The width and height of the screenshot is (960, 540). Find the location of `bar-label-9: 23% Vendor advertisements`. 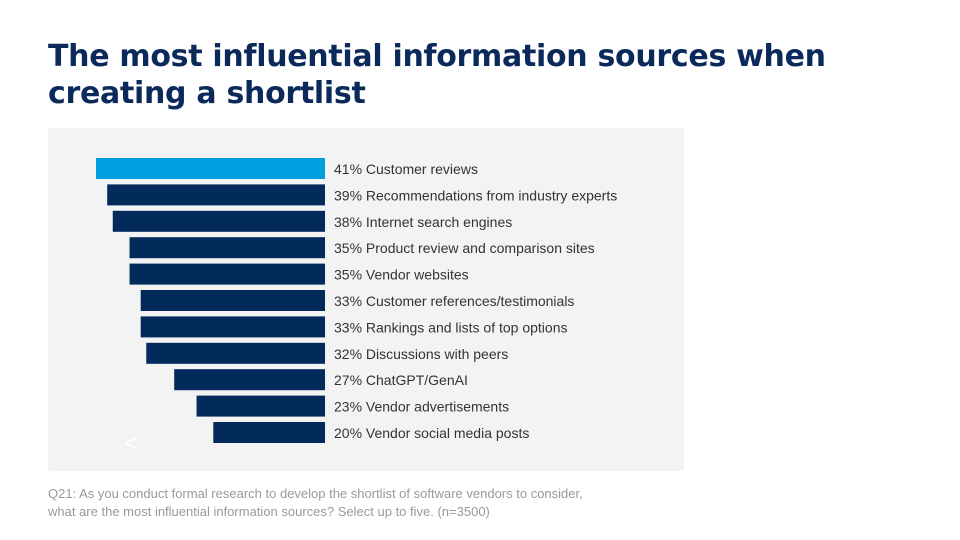

bar-label-9: 23% Vendor advertisements is located at coordinates (421, 407).